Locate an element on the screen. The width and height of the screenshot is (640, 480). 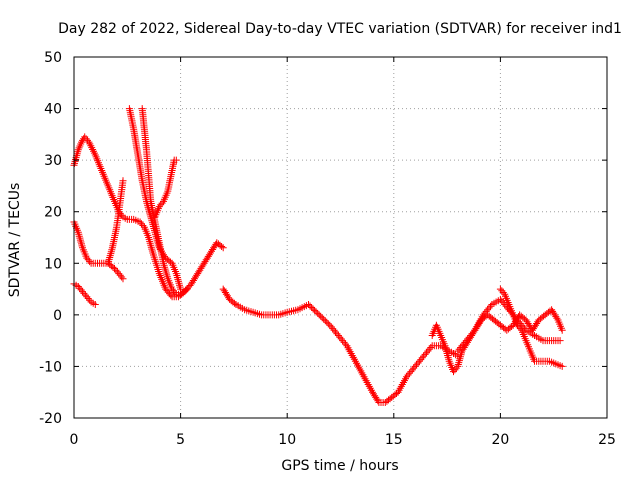
x-axis-label: GPS time / hours is located at coordinates (339, 466).